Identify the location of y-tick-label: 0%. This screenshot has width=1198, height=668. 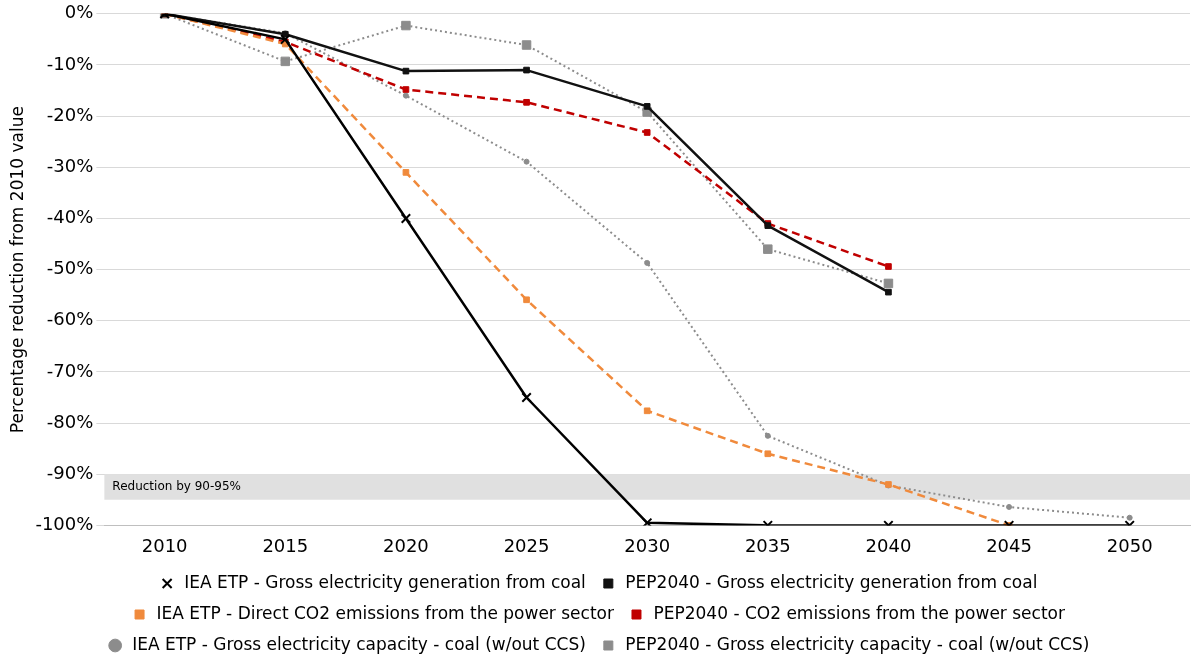
(79, 12).